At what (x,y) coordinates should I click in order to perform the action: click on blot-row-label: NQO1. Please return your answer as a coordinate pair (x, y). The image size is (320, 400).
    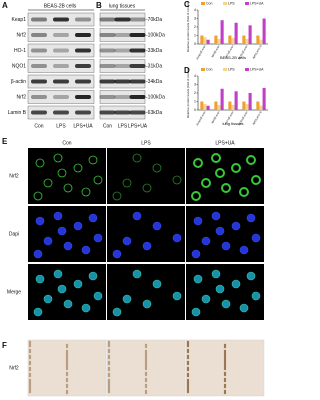
    Looking at the image, I should click on (19, 66).